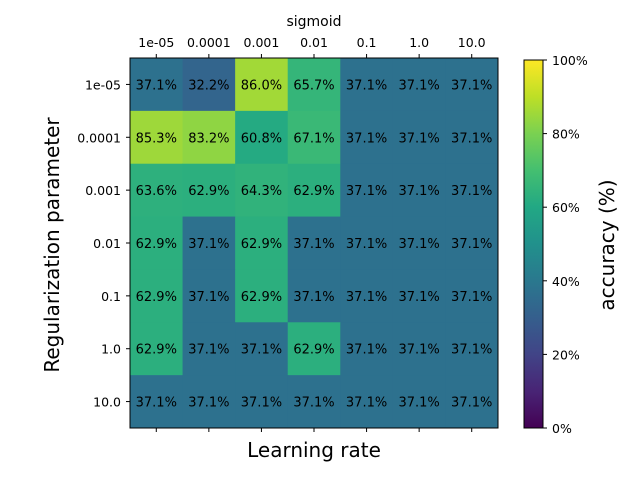  What do you see at coordinates (103, 190) in the screenshot?
I see `y-tick-label: 0.001` at bounding box center [103, 190].